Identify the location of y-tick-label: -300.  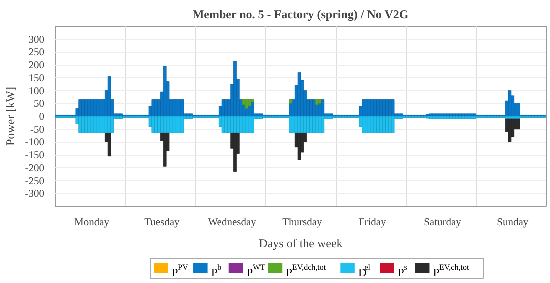
(35, 194).